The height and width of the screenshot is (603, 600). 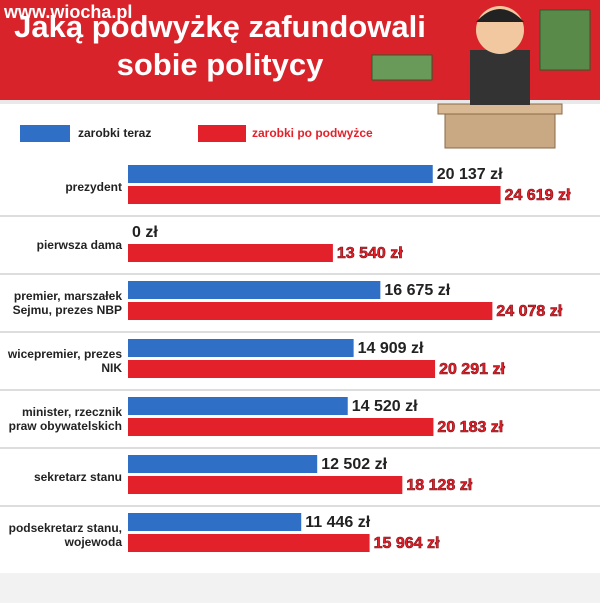 What do you see at coordinates (93, 187) in the screenshot?
I see `category-label: prezydent` at bounding box center [93, 187].